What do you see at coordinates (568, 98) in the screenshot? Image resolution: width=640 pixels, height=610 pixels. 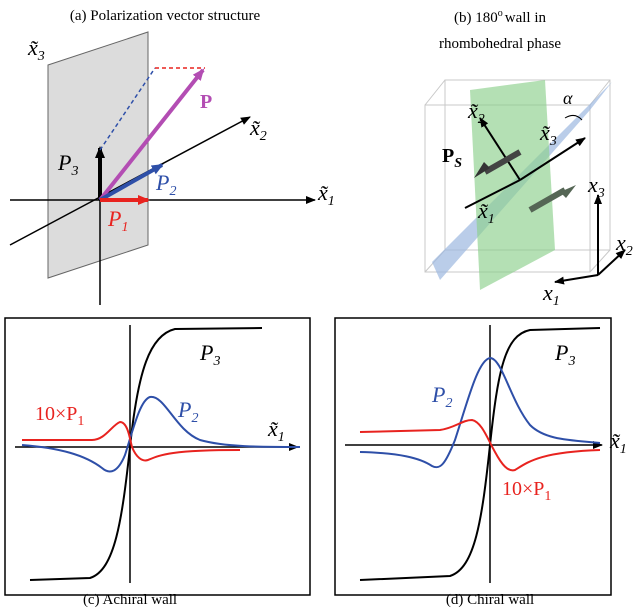 I see `label: α` at bounding box center [568, 98].